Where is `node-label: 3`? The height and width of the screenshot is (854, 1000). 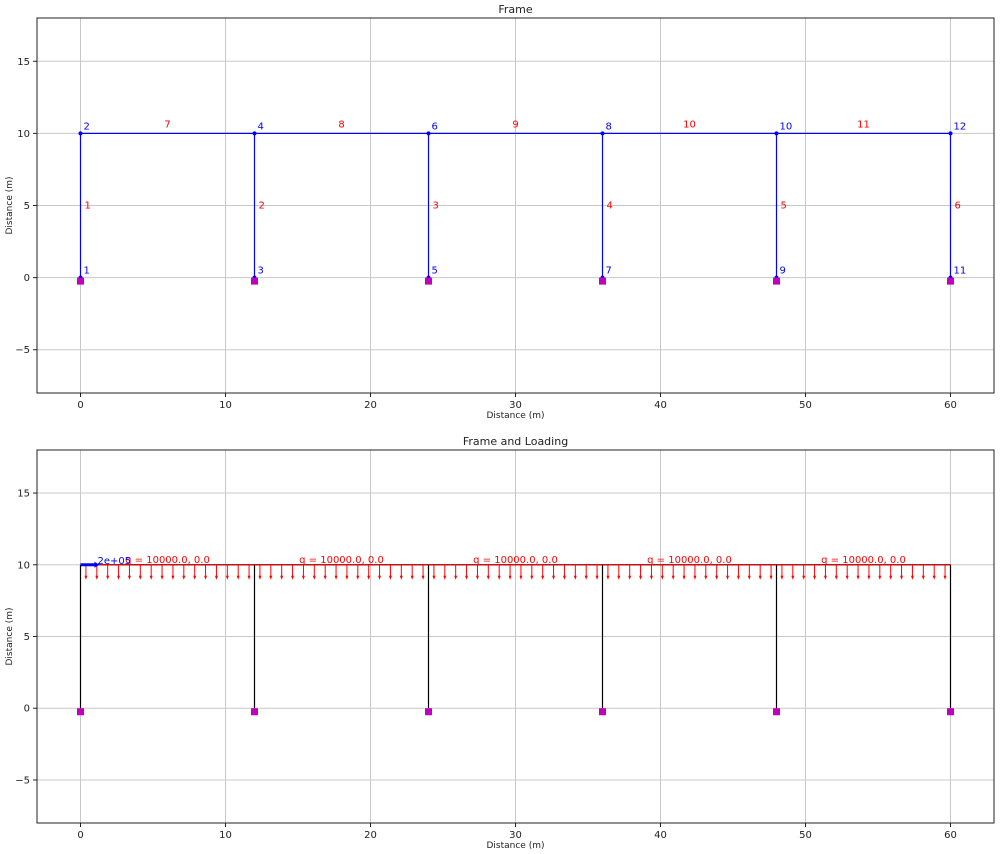 node-label: 3 is located at coordinates (261, 271).